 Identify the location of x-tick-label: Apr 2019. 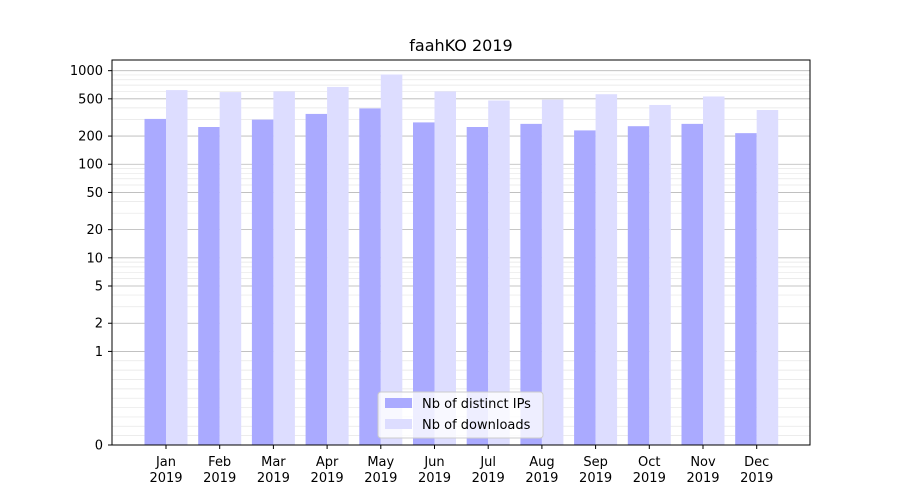
(327, 470).